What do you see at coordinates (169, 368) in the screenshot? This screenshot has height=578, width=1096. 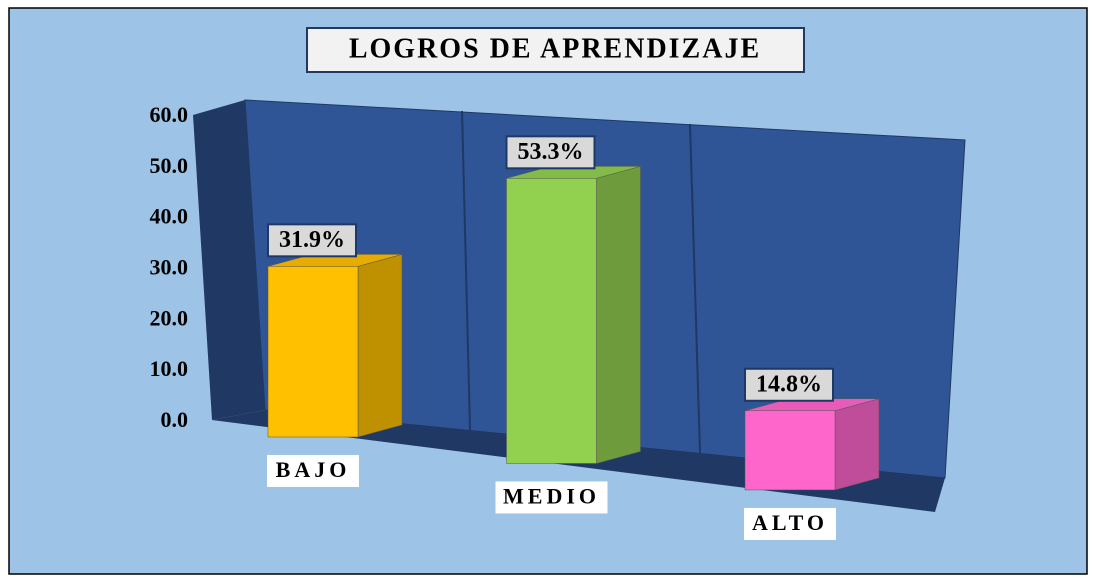 I see `y-tick-label: 10.0` at bounding box center [169, 368].